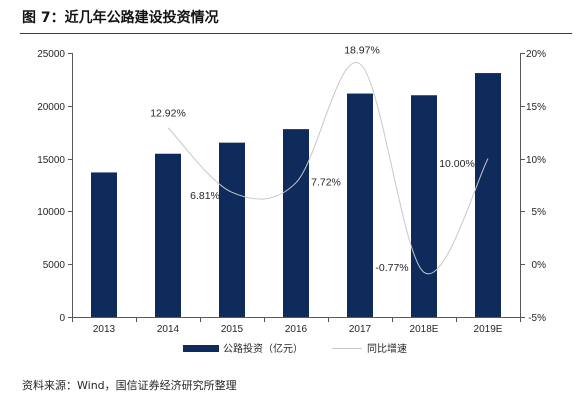 The width and height of the screenshot is (581, 406). What do you see at coordinates (296, 223) in the screenshot?
I see `bar-2016` at bounding box center [296, 223].